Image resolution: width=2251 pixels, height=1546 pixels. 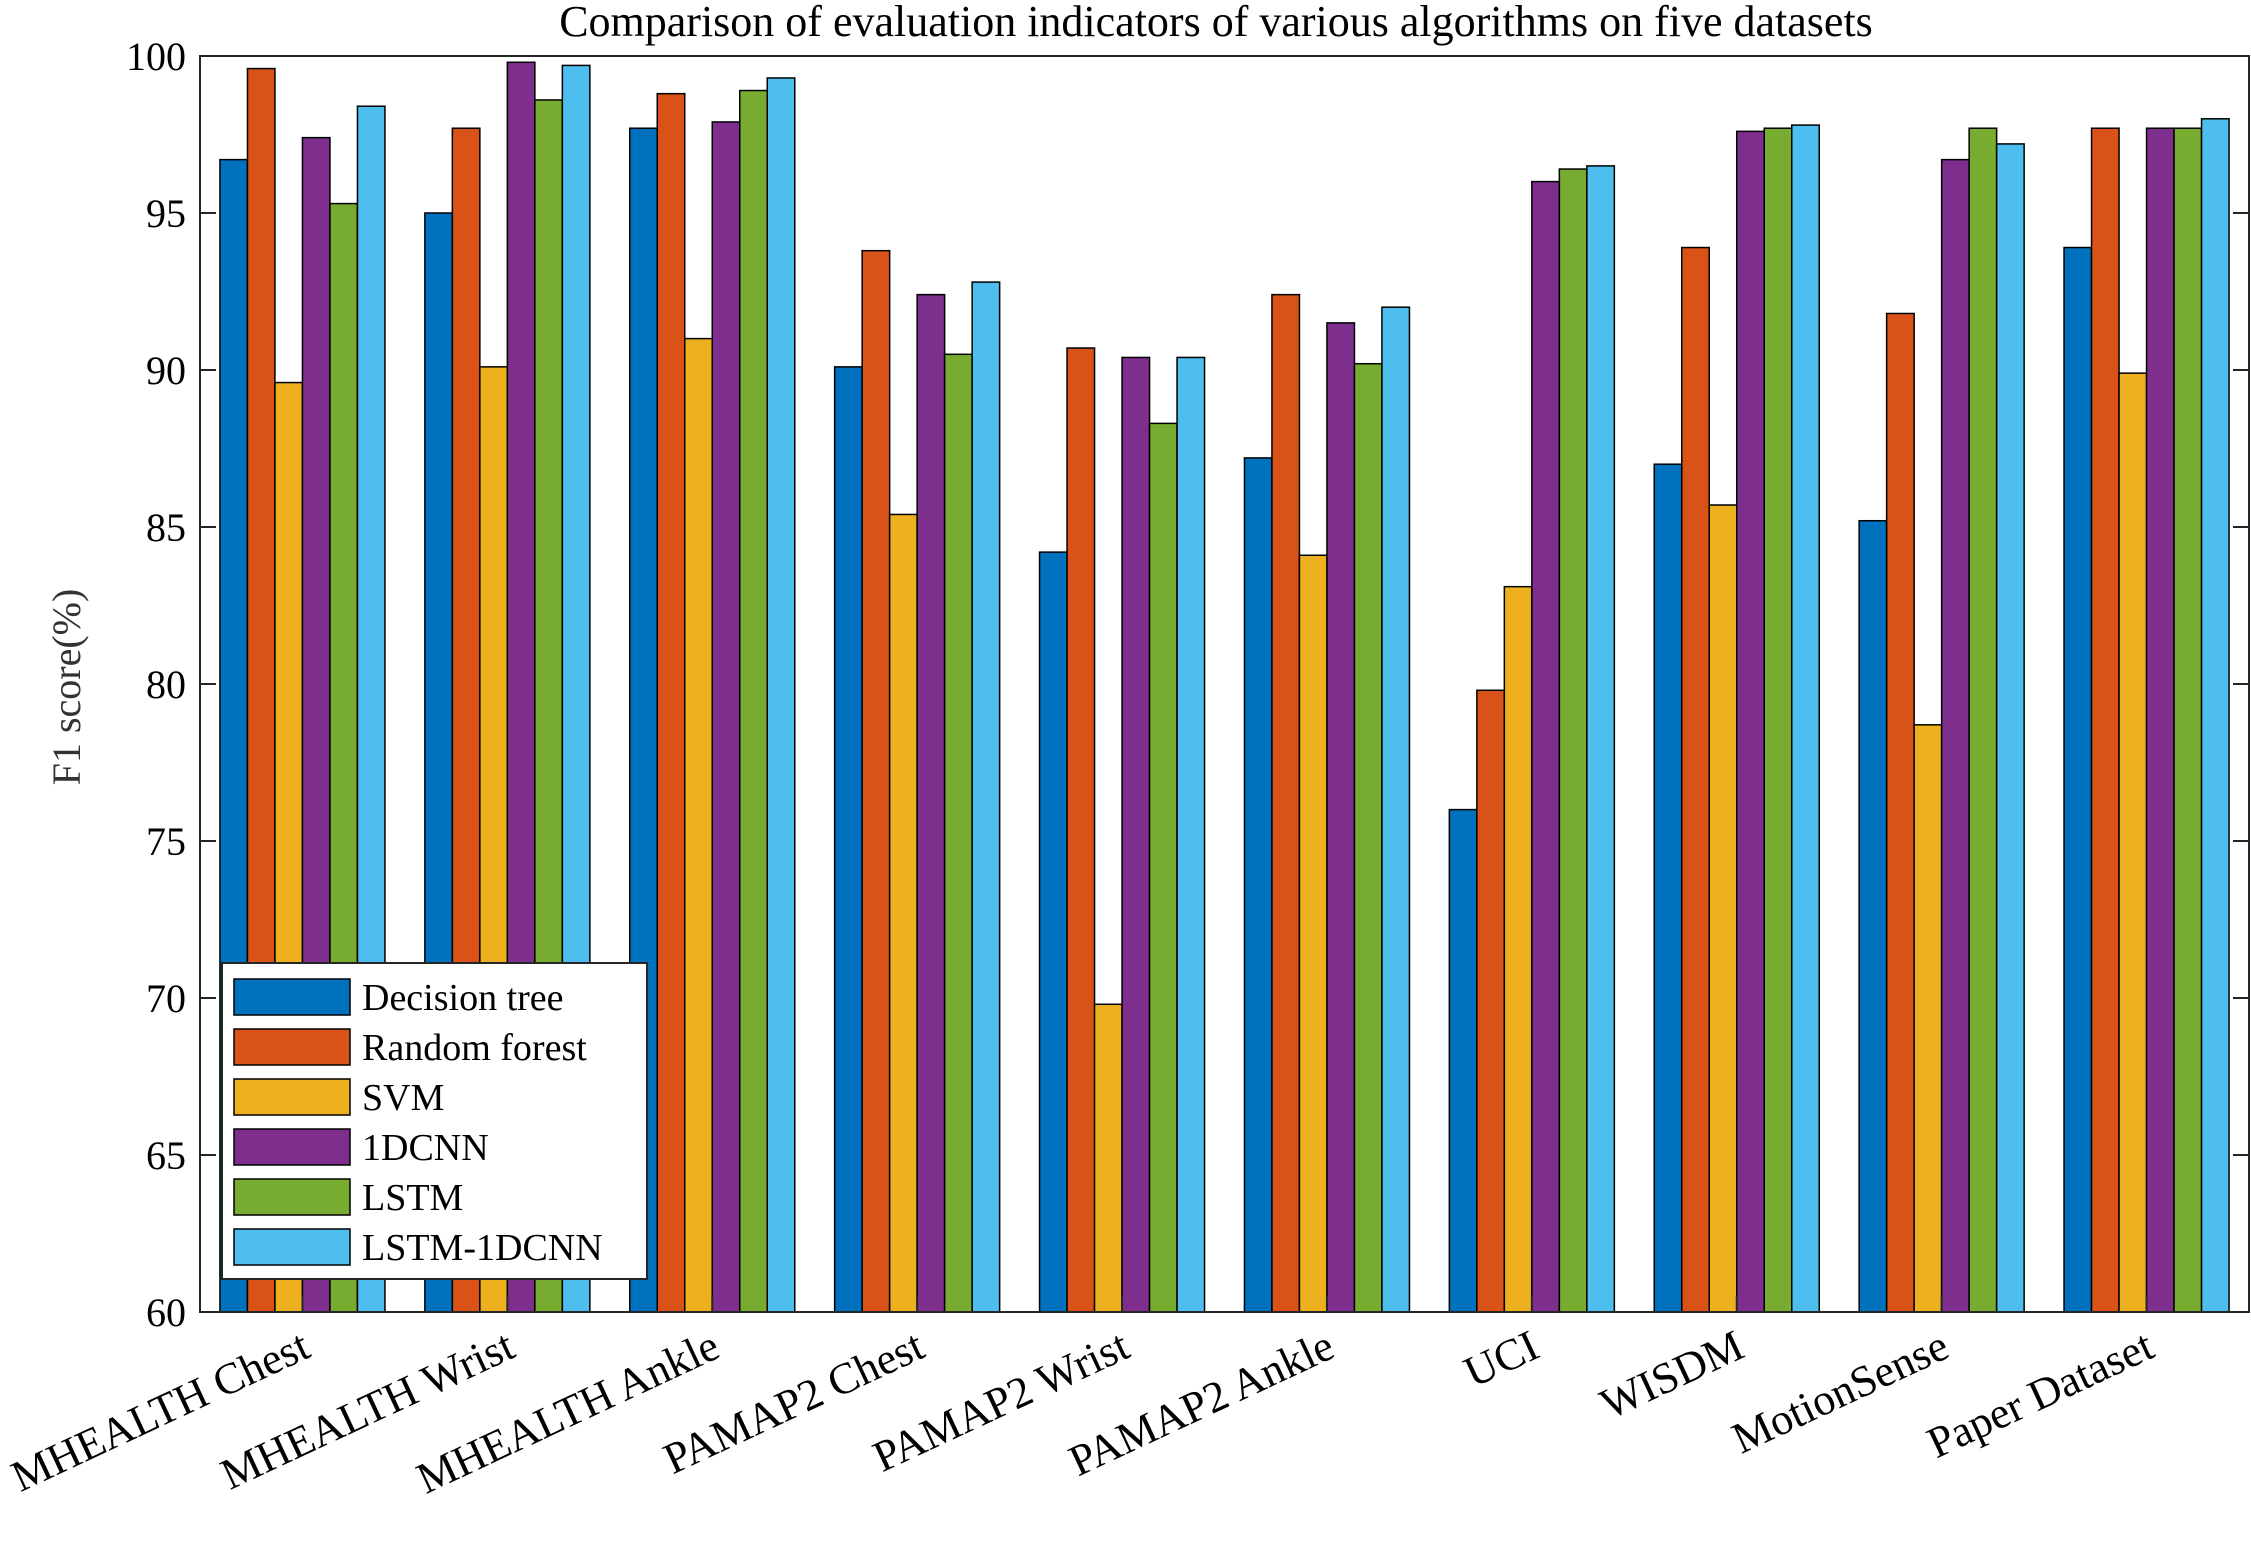 What do you see at coordinates (1368, 837) in the screenshot?
I see `bar-lstm-pamap2-ankle` at bounding box center [1368, 837].